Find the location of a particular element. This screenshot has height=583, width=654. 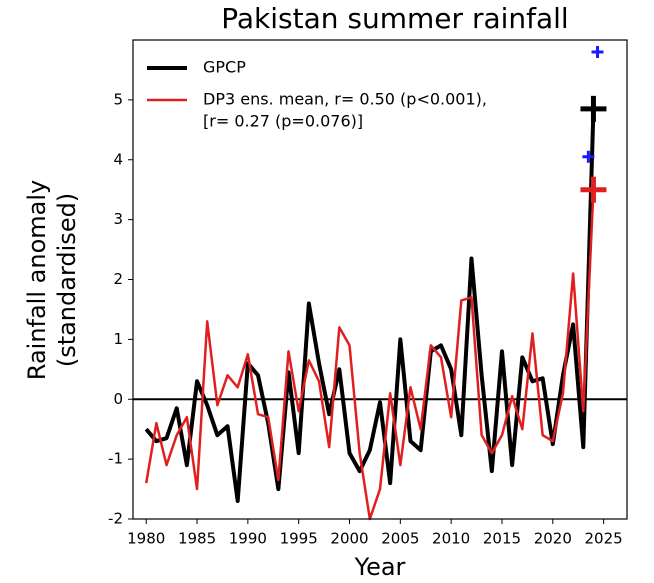

x-tick-label: 2010 is located at coordinates (451, 539).